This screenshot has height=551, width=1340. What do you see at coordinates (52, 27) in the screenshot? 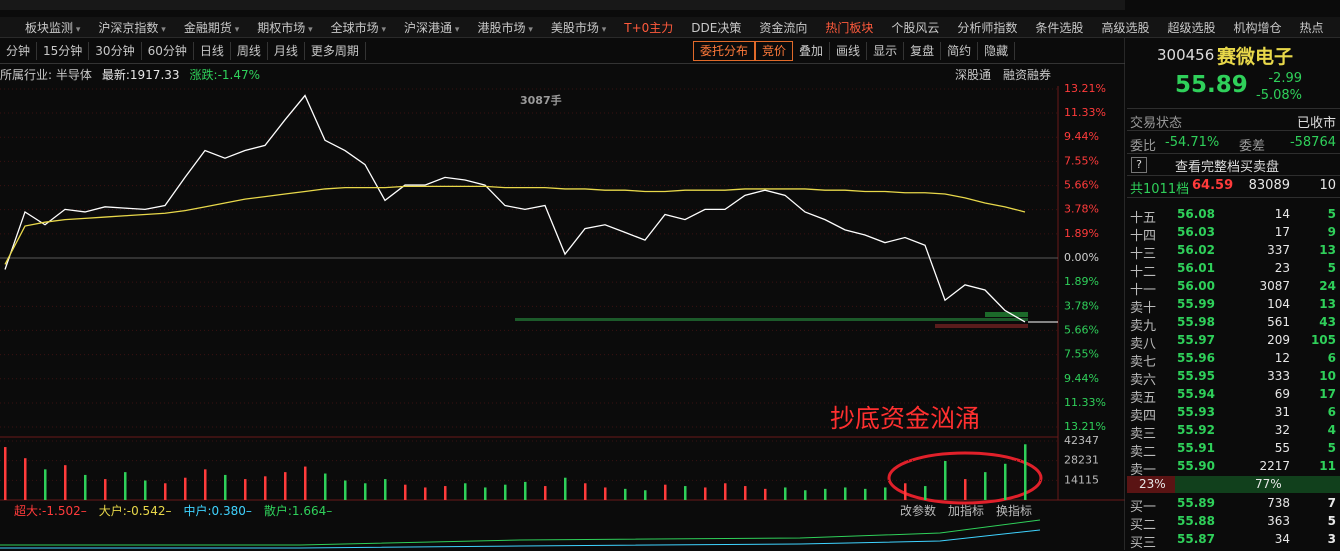
I see `menu-item: 板块监测` at bounding box center [52, 27].